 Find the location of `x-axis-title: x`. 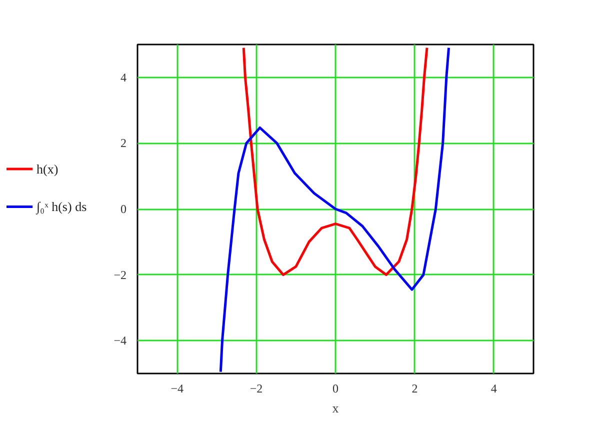

x-axis-title: x is located at coordinates (336, 408).